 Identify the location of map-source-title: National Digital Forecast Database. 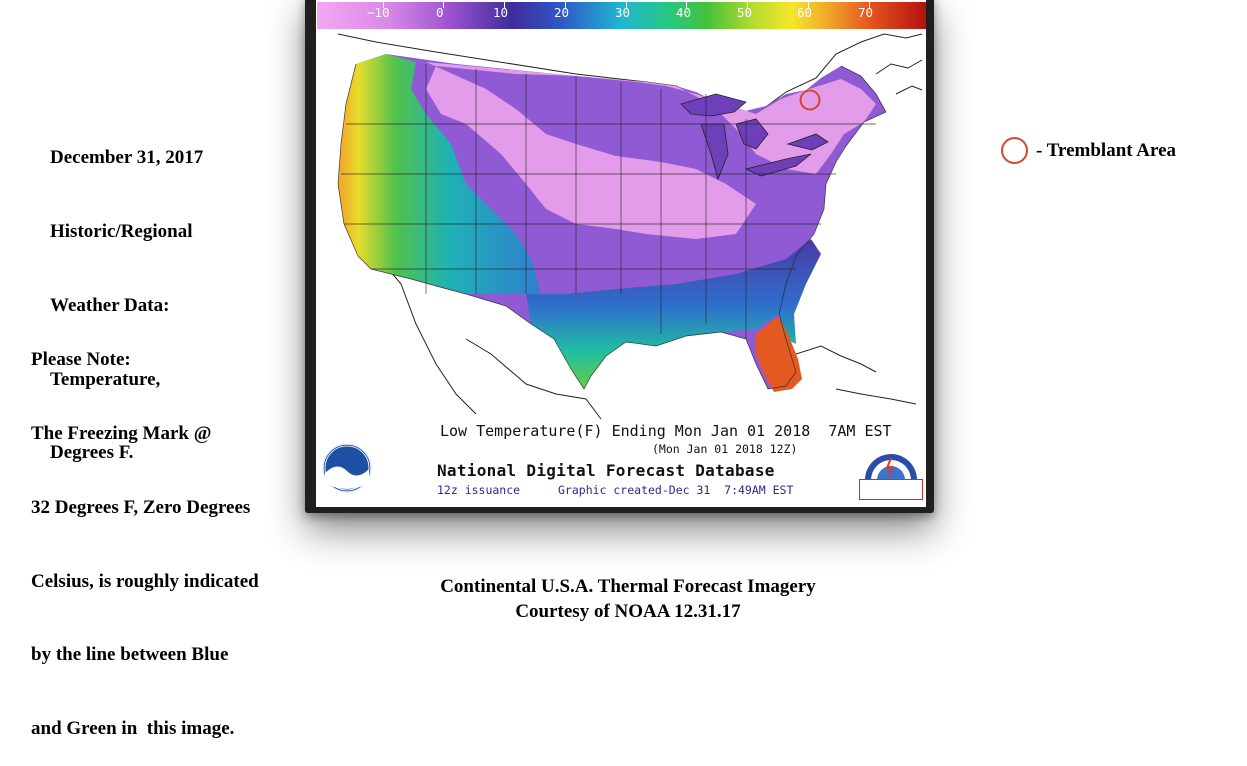
(606, 470).